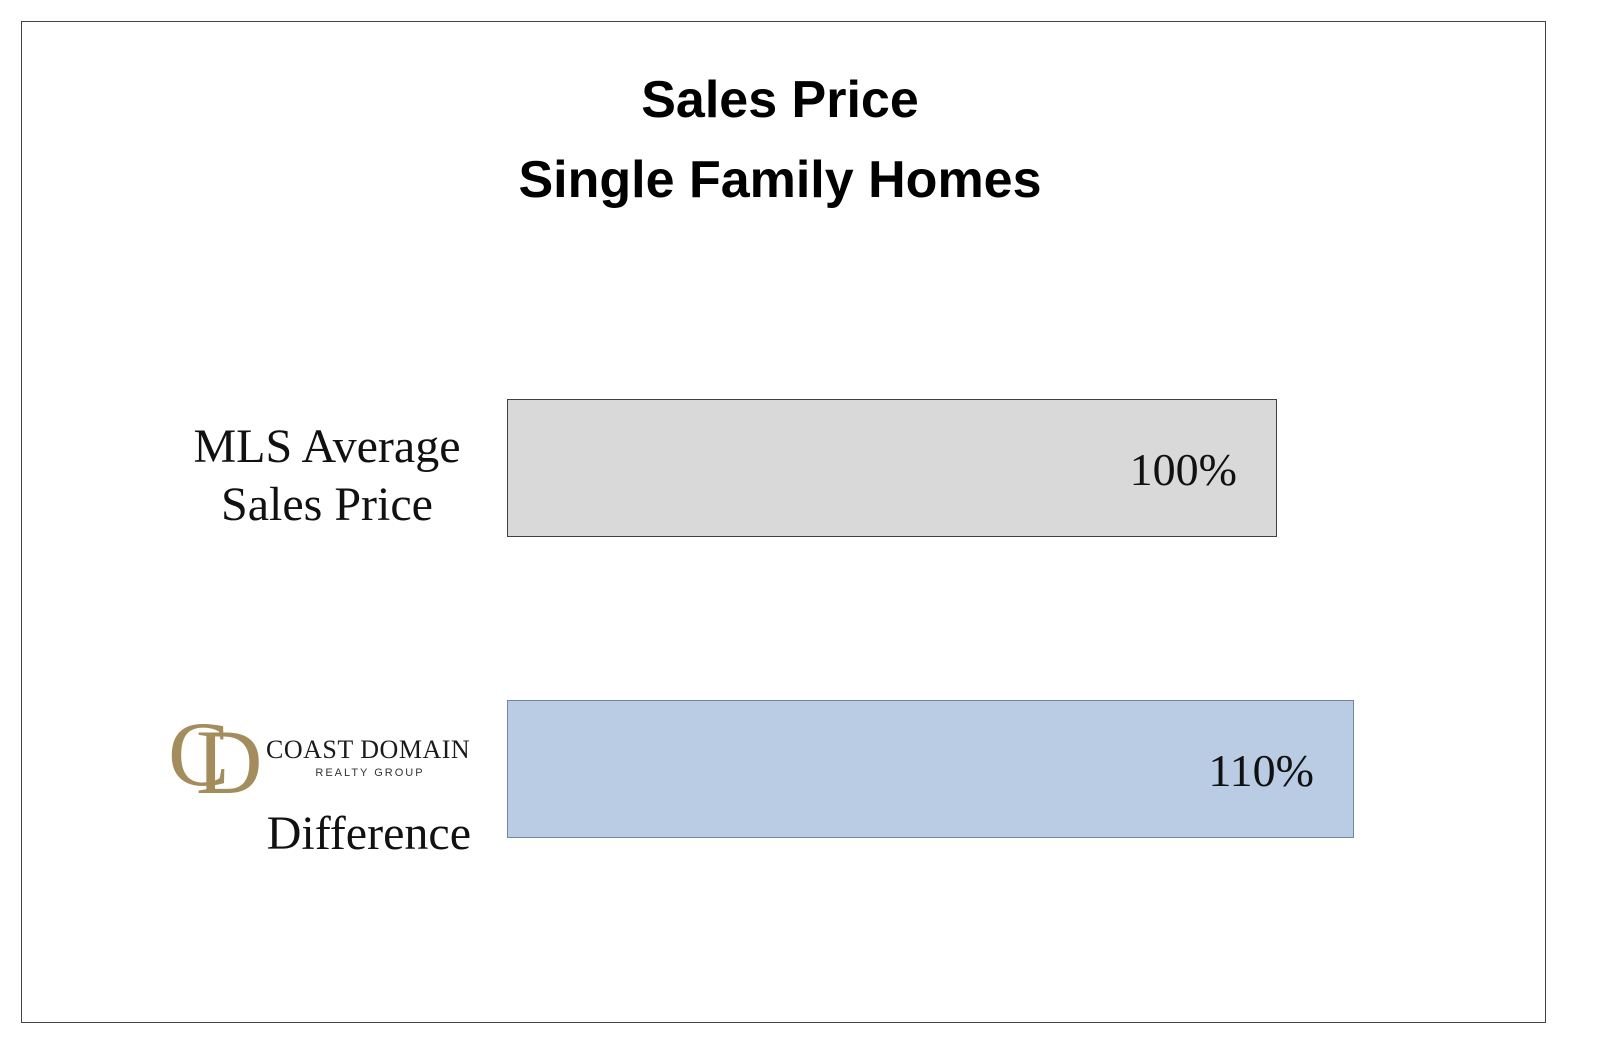  What do you see at coordinates (368, 833) in the screenshot?
I see `category-label: Difference` at bounding box center [368, 833].